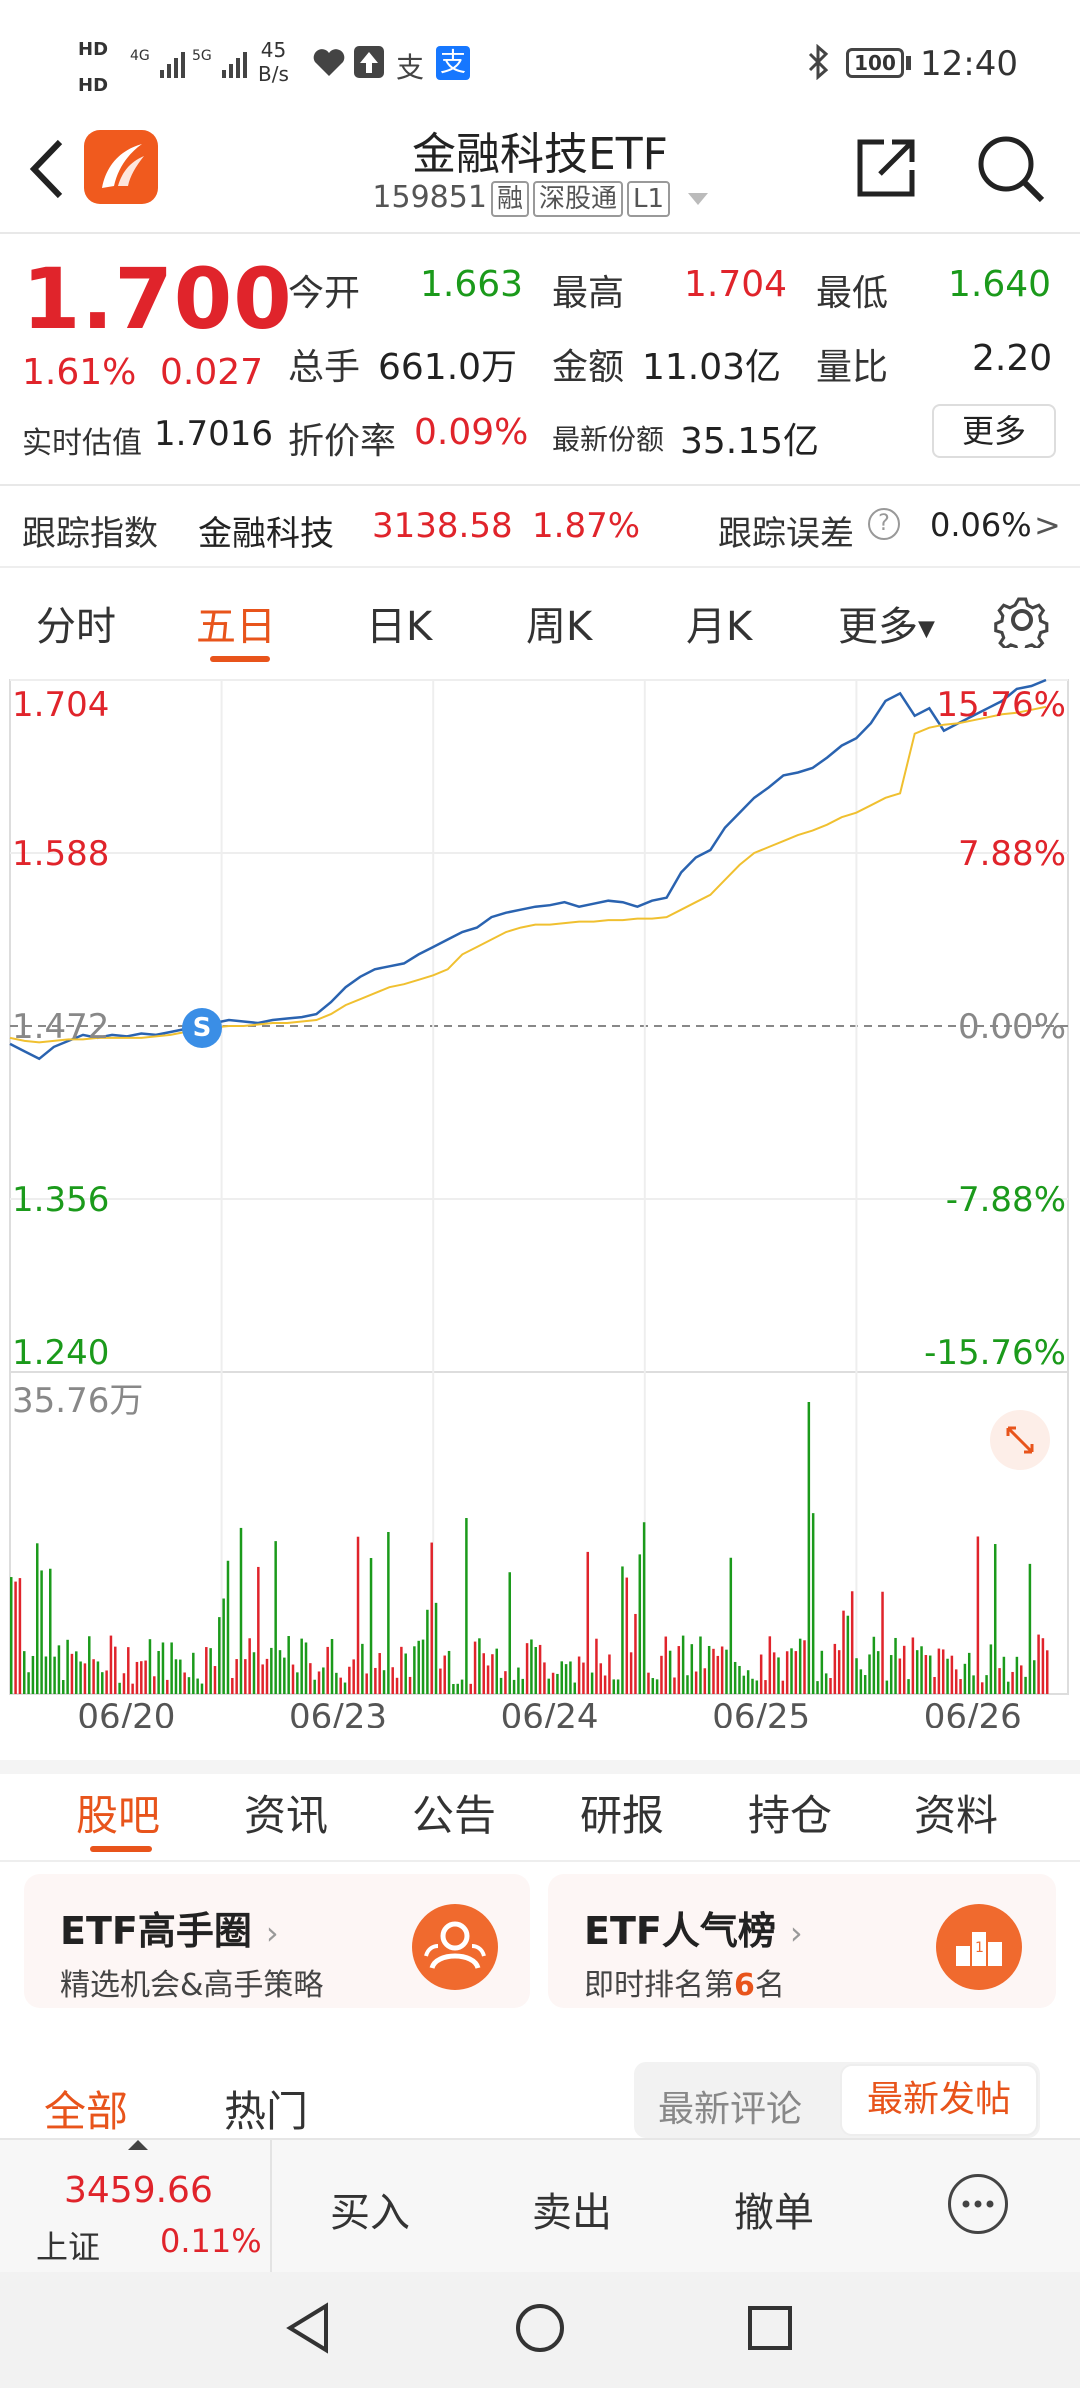 This screenshot has width=1080, height=2388. Describe the element at coordinates (399, 627) in the screenshot. I see `tab-daily-k: 日K` at that location.